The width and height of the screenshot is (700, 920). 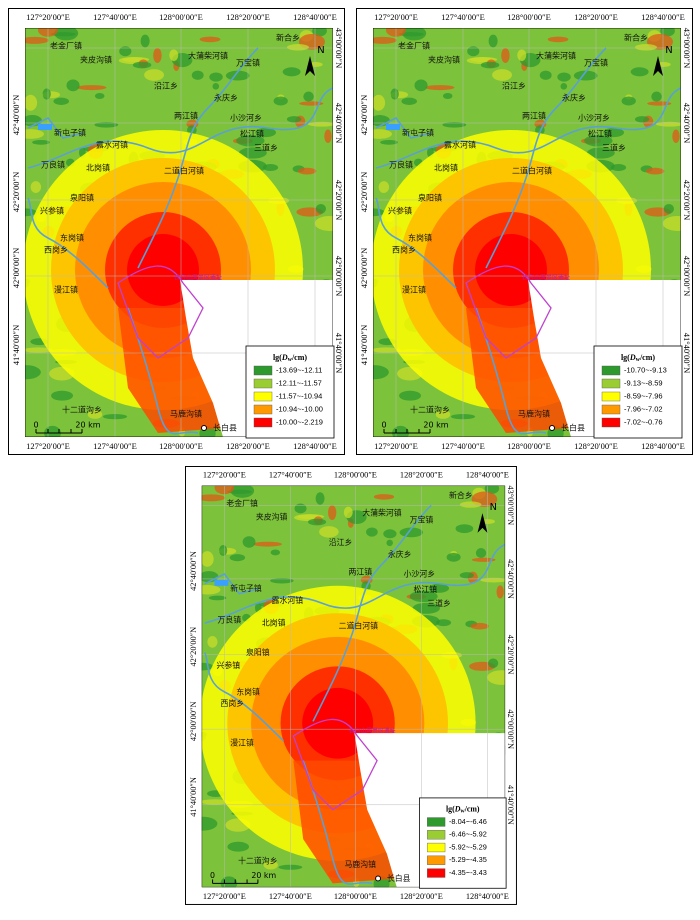 What do you see at coordinates (66, 46) in the screenshot?
I see `place-label: 老金厂镇` at bounding box center [66, 46].